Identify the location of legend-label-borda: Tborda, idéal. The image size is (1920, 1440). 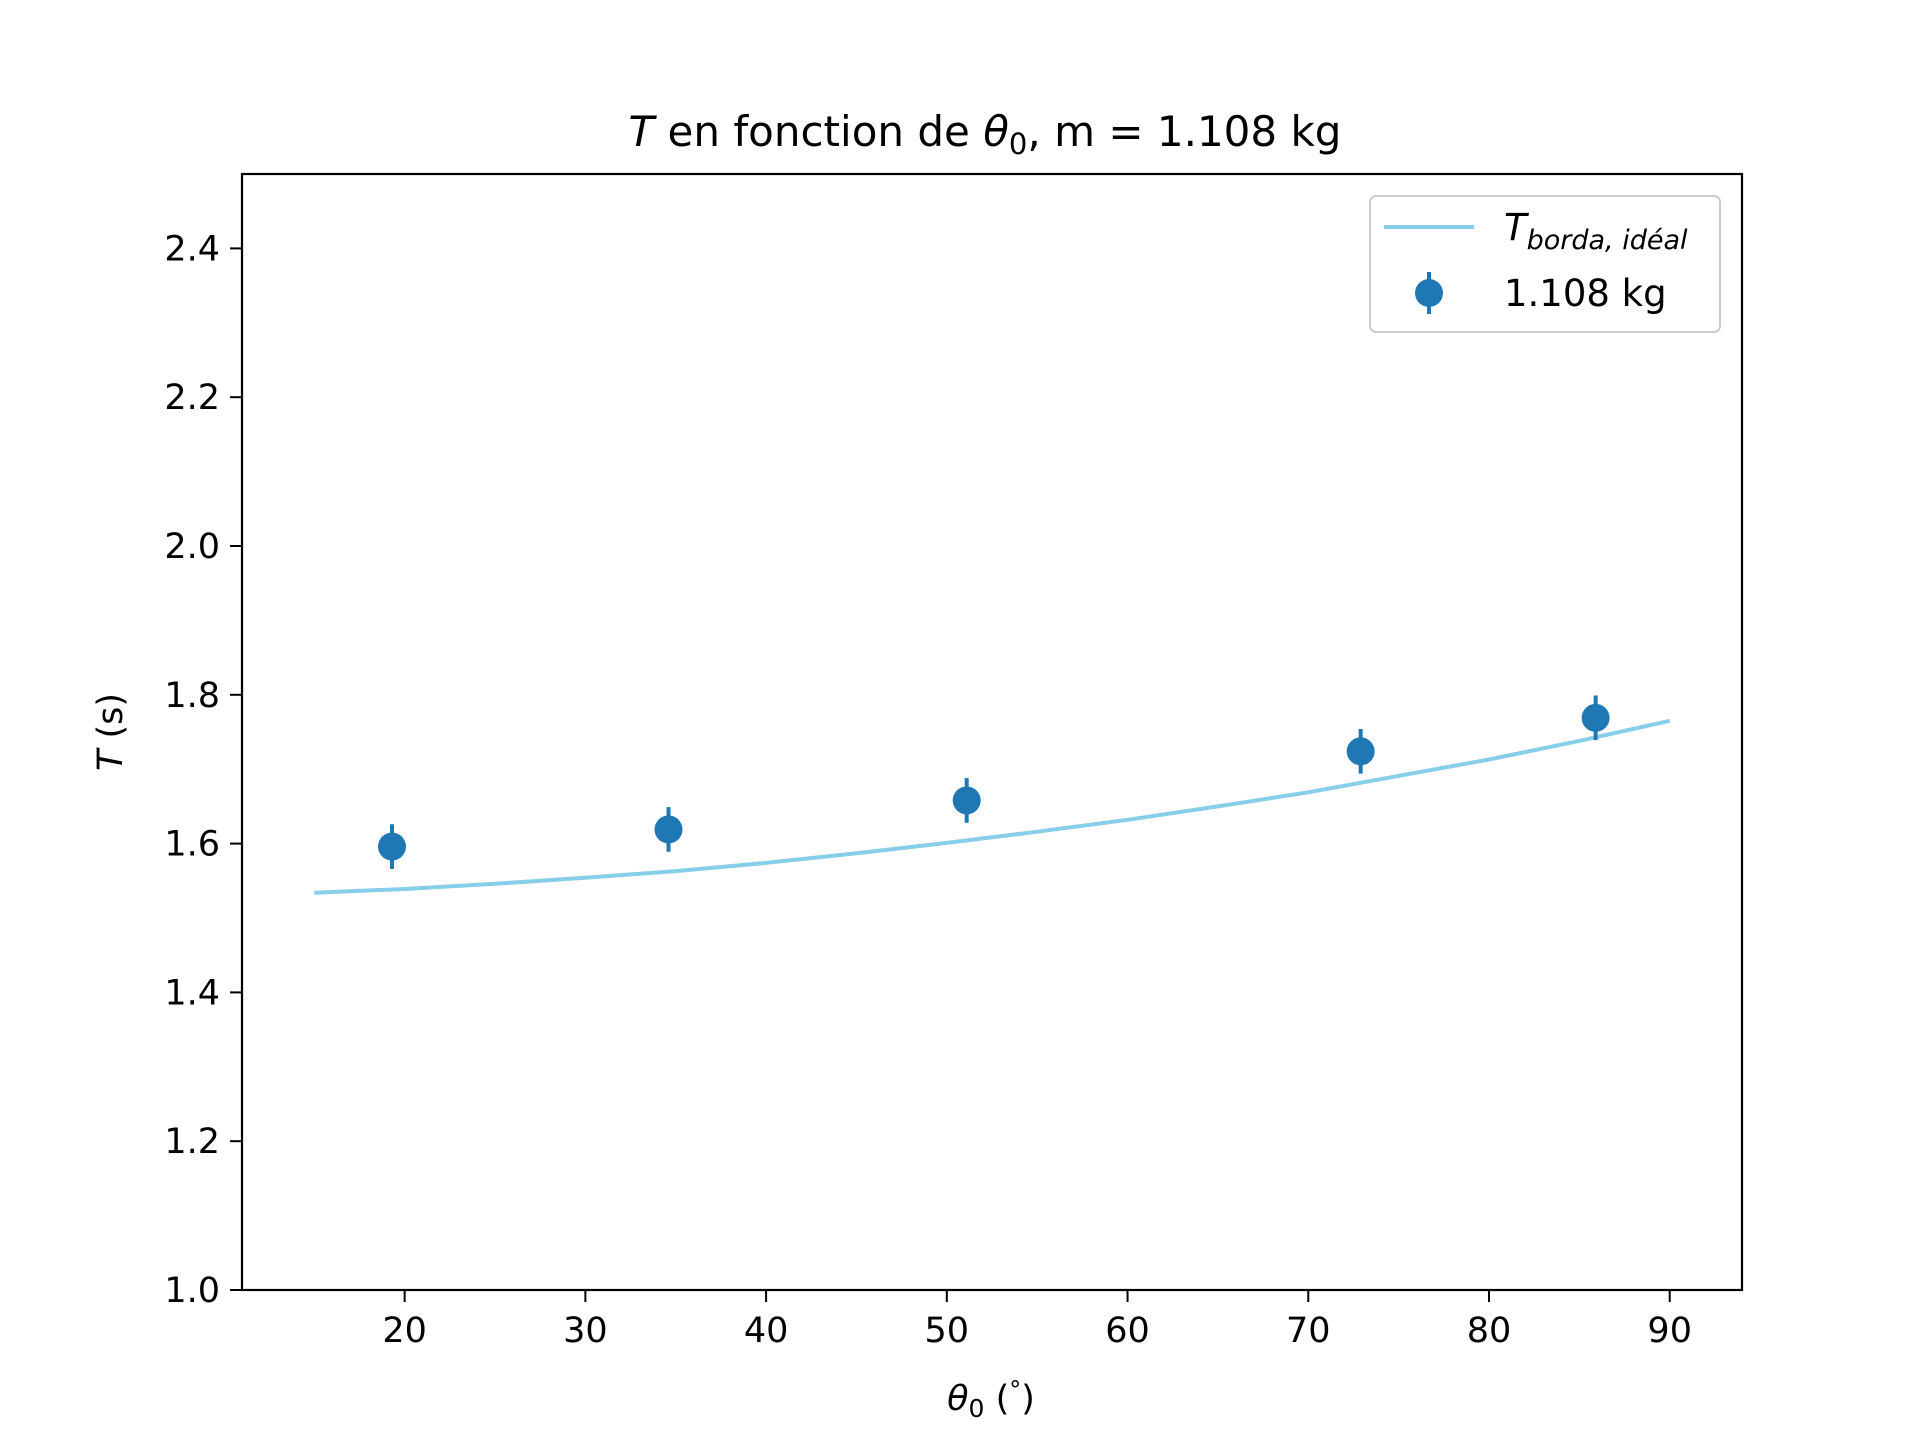
(1596, 231).